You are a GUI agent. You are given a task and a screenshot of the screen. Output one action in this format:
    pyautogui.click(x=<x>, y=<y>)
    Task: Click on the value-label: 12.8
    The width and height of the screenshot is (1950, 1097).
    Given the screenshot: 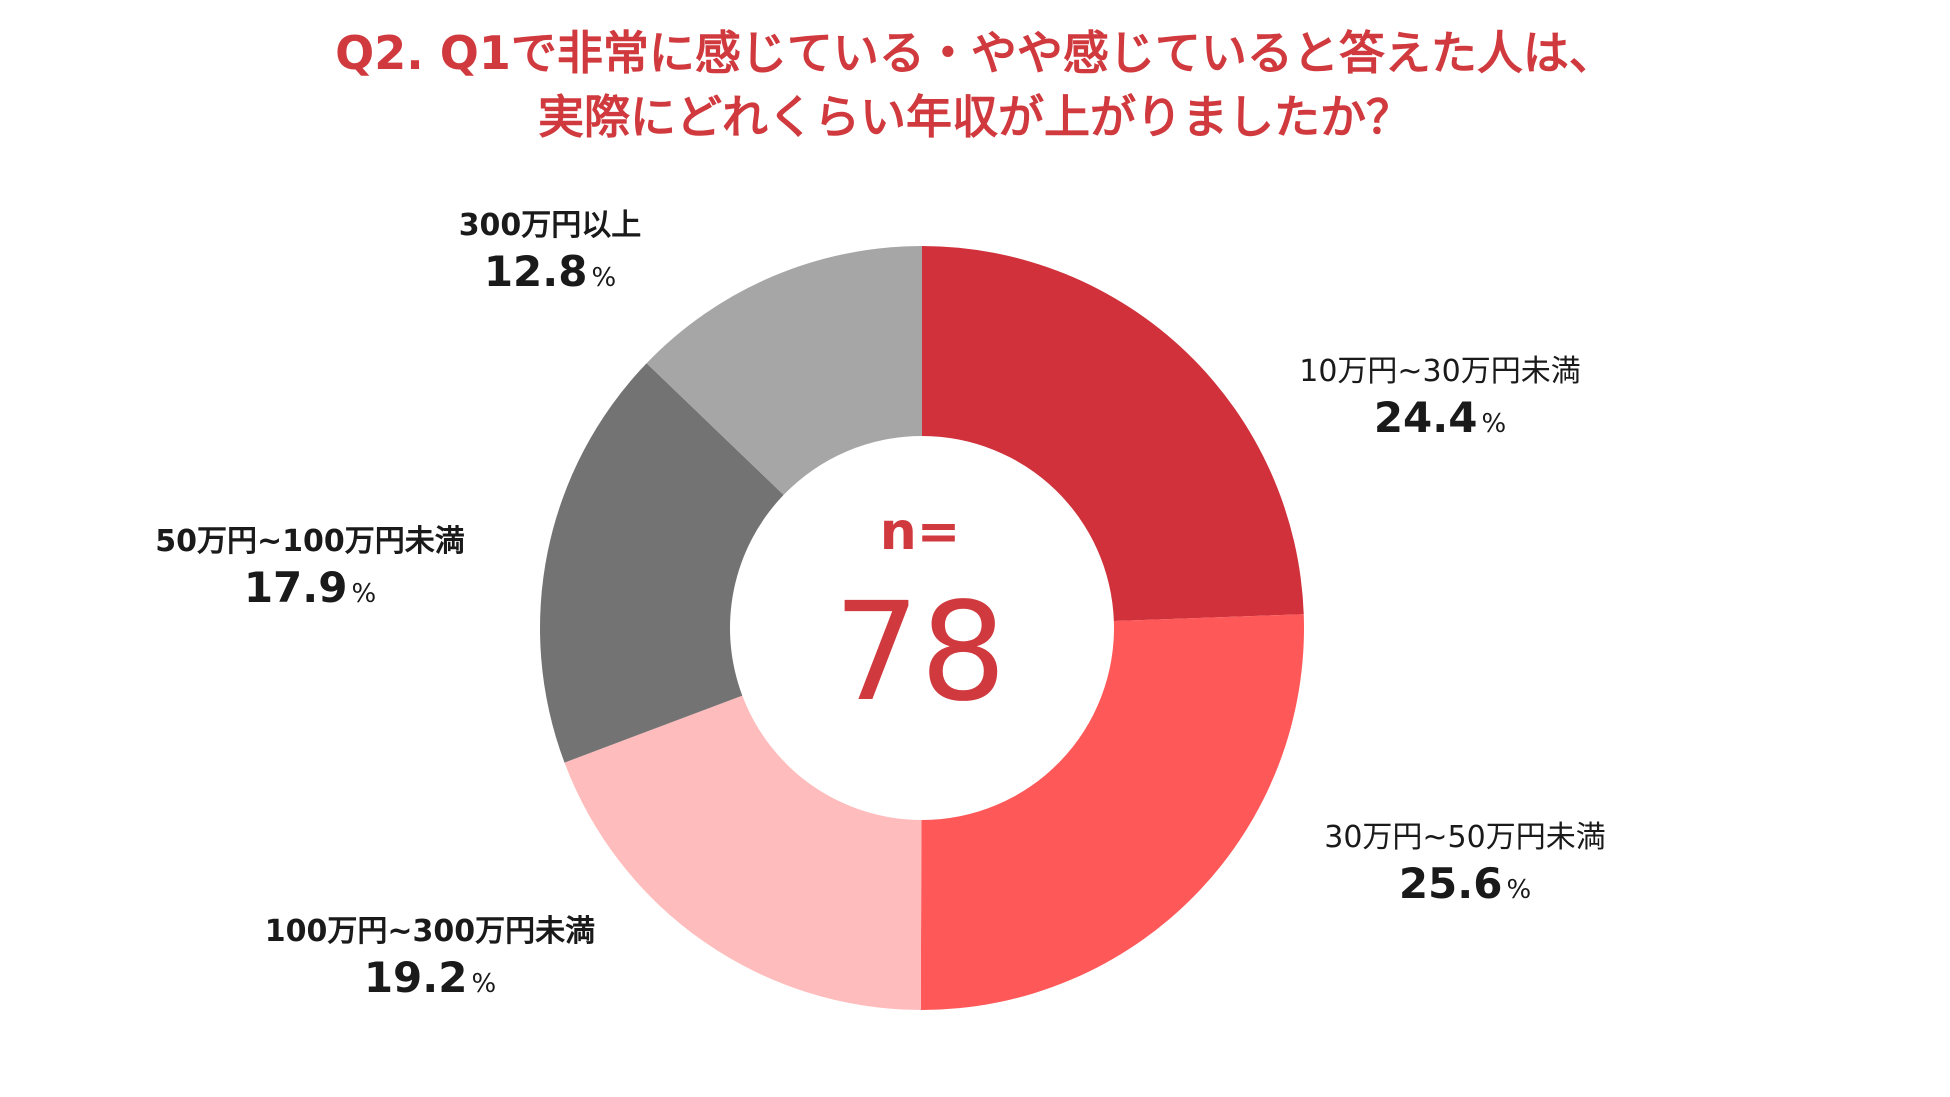 What is the action you would take?
    pyautogui.click(x=535, y=271)
    